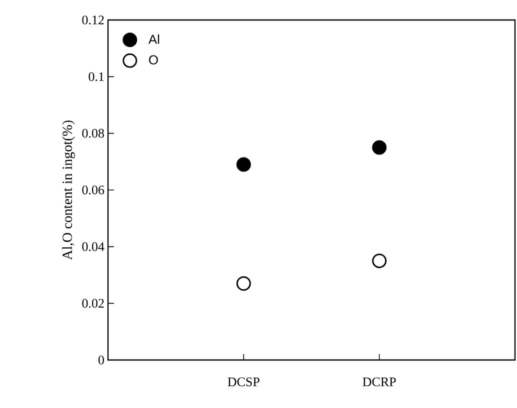  What do you see at coordinates (93, 20) in the screenshot?
I see `y-tick-label: 0.12` at bounding box center [93, 20].